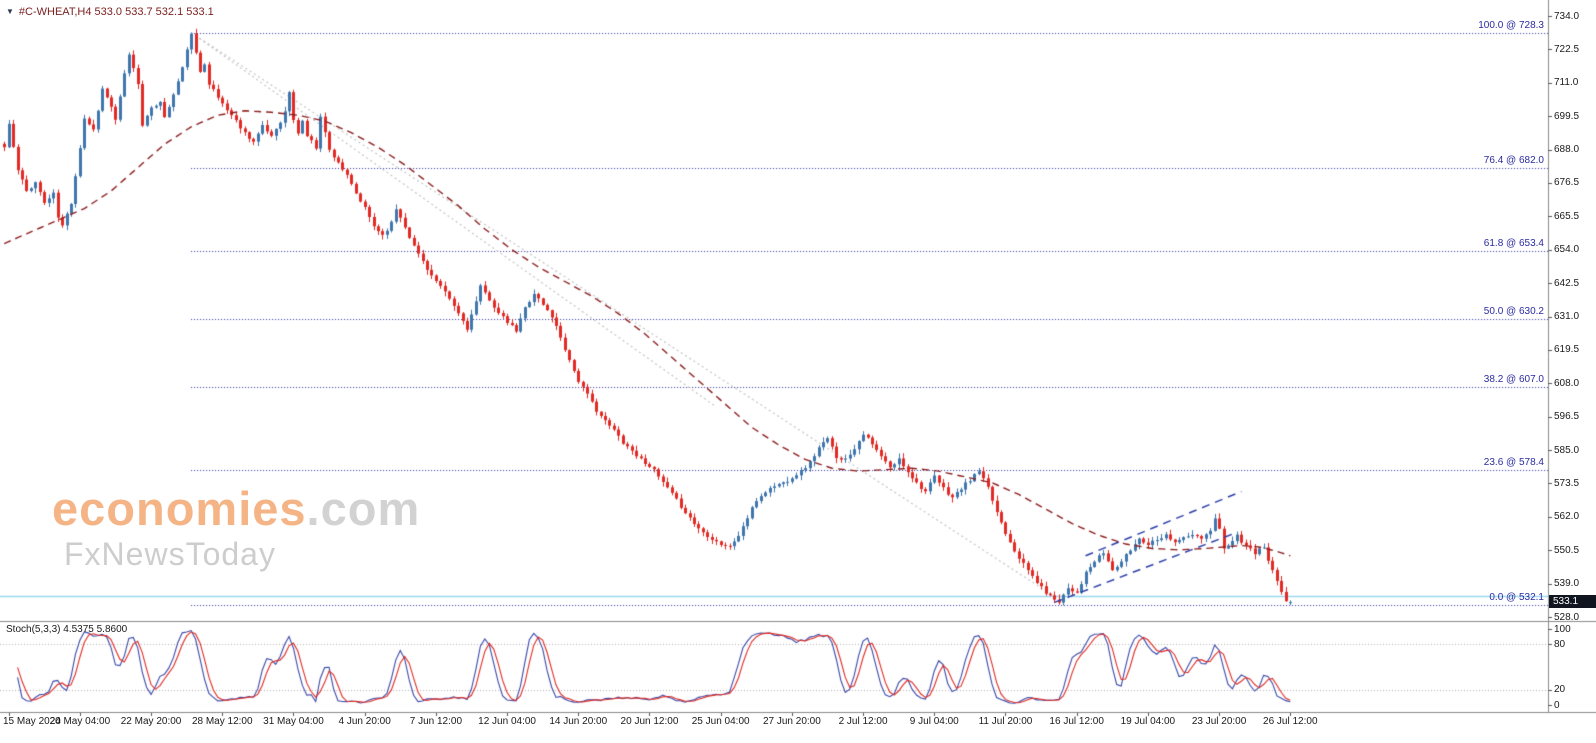 The height and width of the screenshot is (743, 1596). I want to click on logo-triangle-icon: ▼, so click(10, 11).